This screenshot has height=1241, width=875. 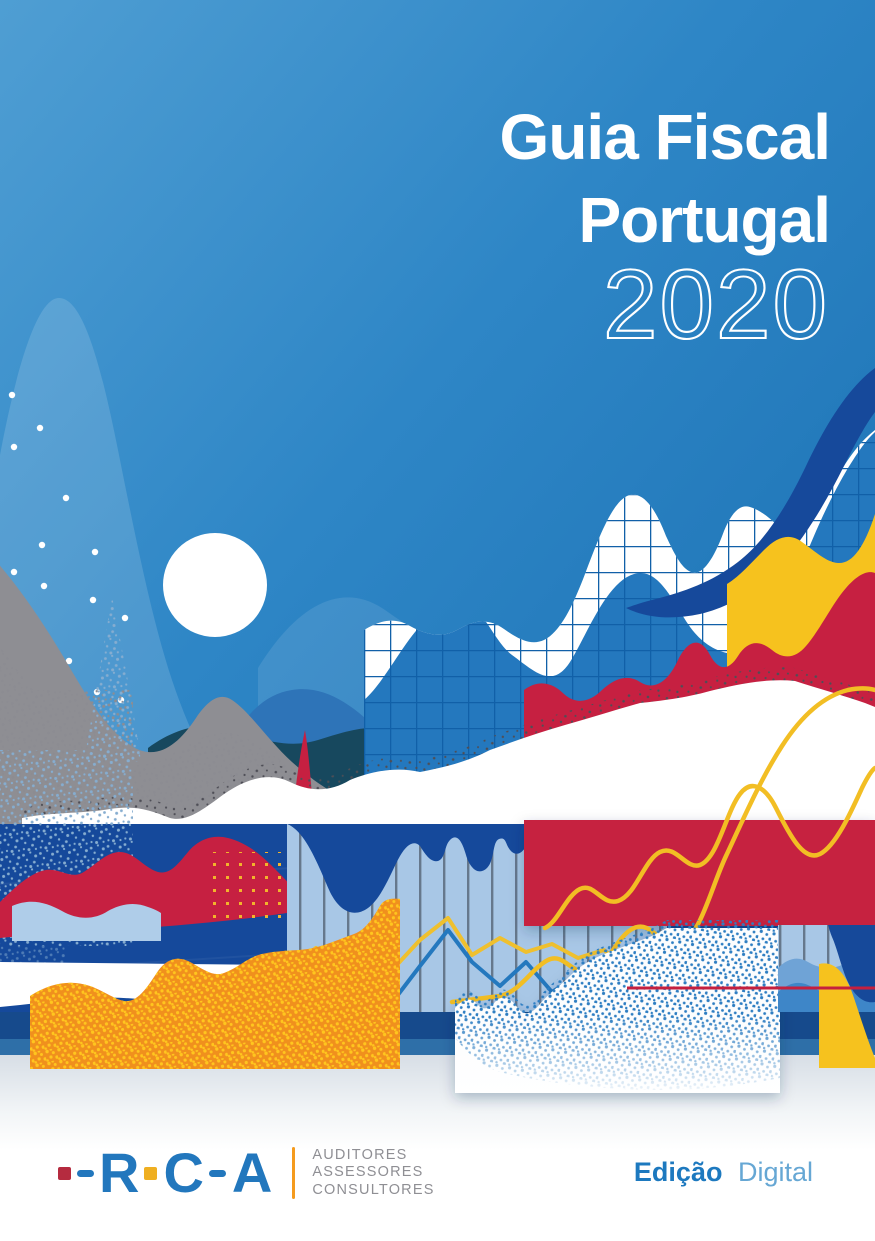 What do you see at coordinates (215, 983) in the screenshot?
I see `orange-stipple-mountain` at bounding box center [215, 983].